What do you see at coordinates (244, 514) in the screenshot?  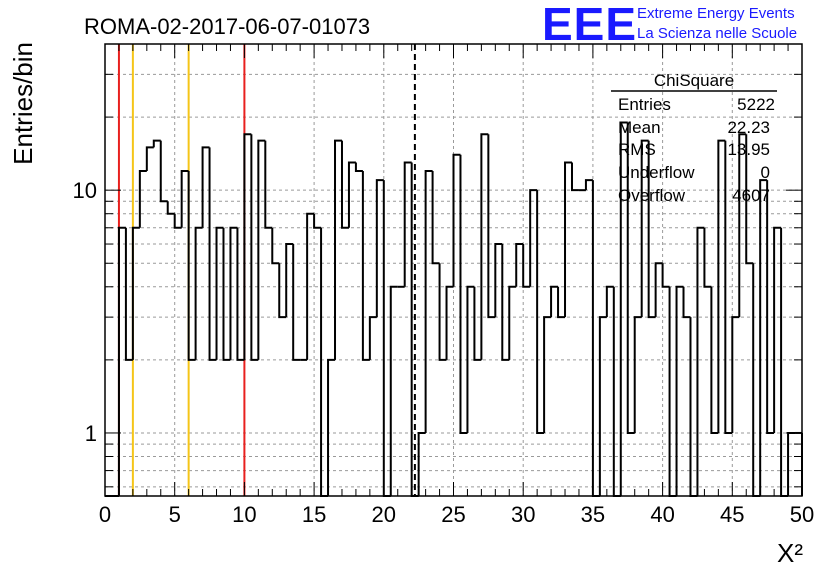 I see `x-tick-label: 10` at bounding box center [244, 514].